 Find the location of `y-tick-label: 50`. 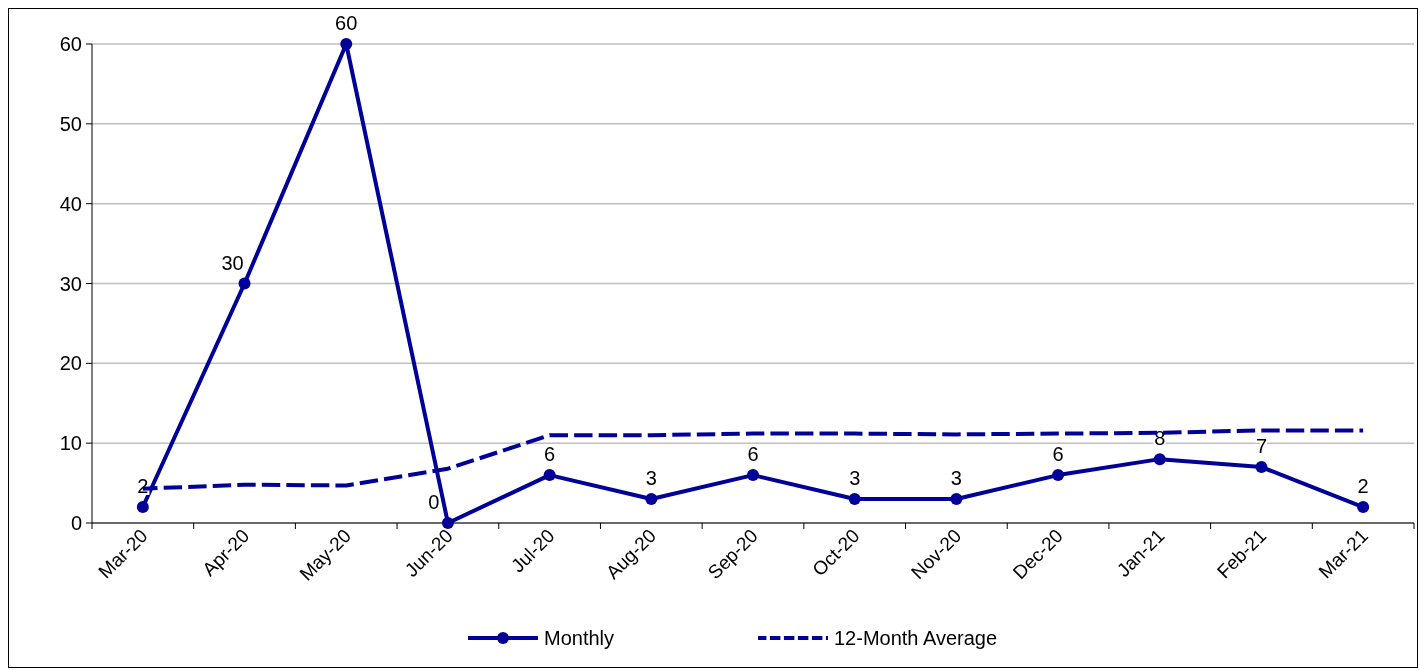

y-tick-label: 50 is located at coordinates (70, 123).